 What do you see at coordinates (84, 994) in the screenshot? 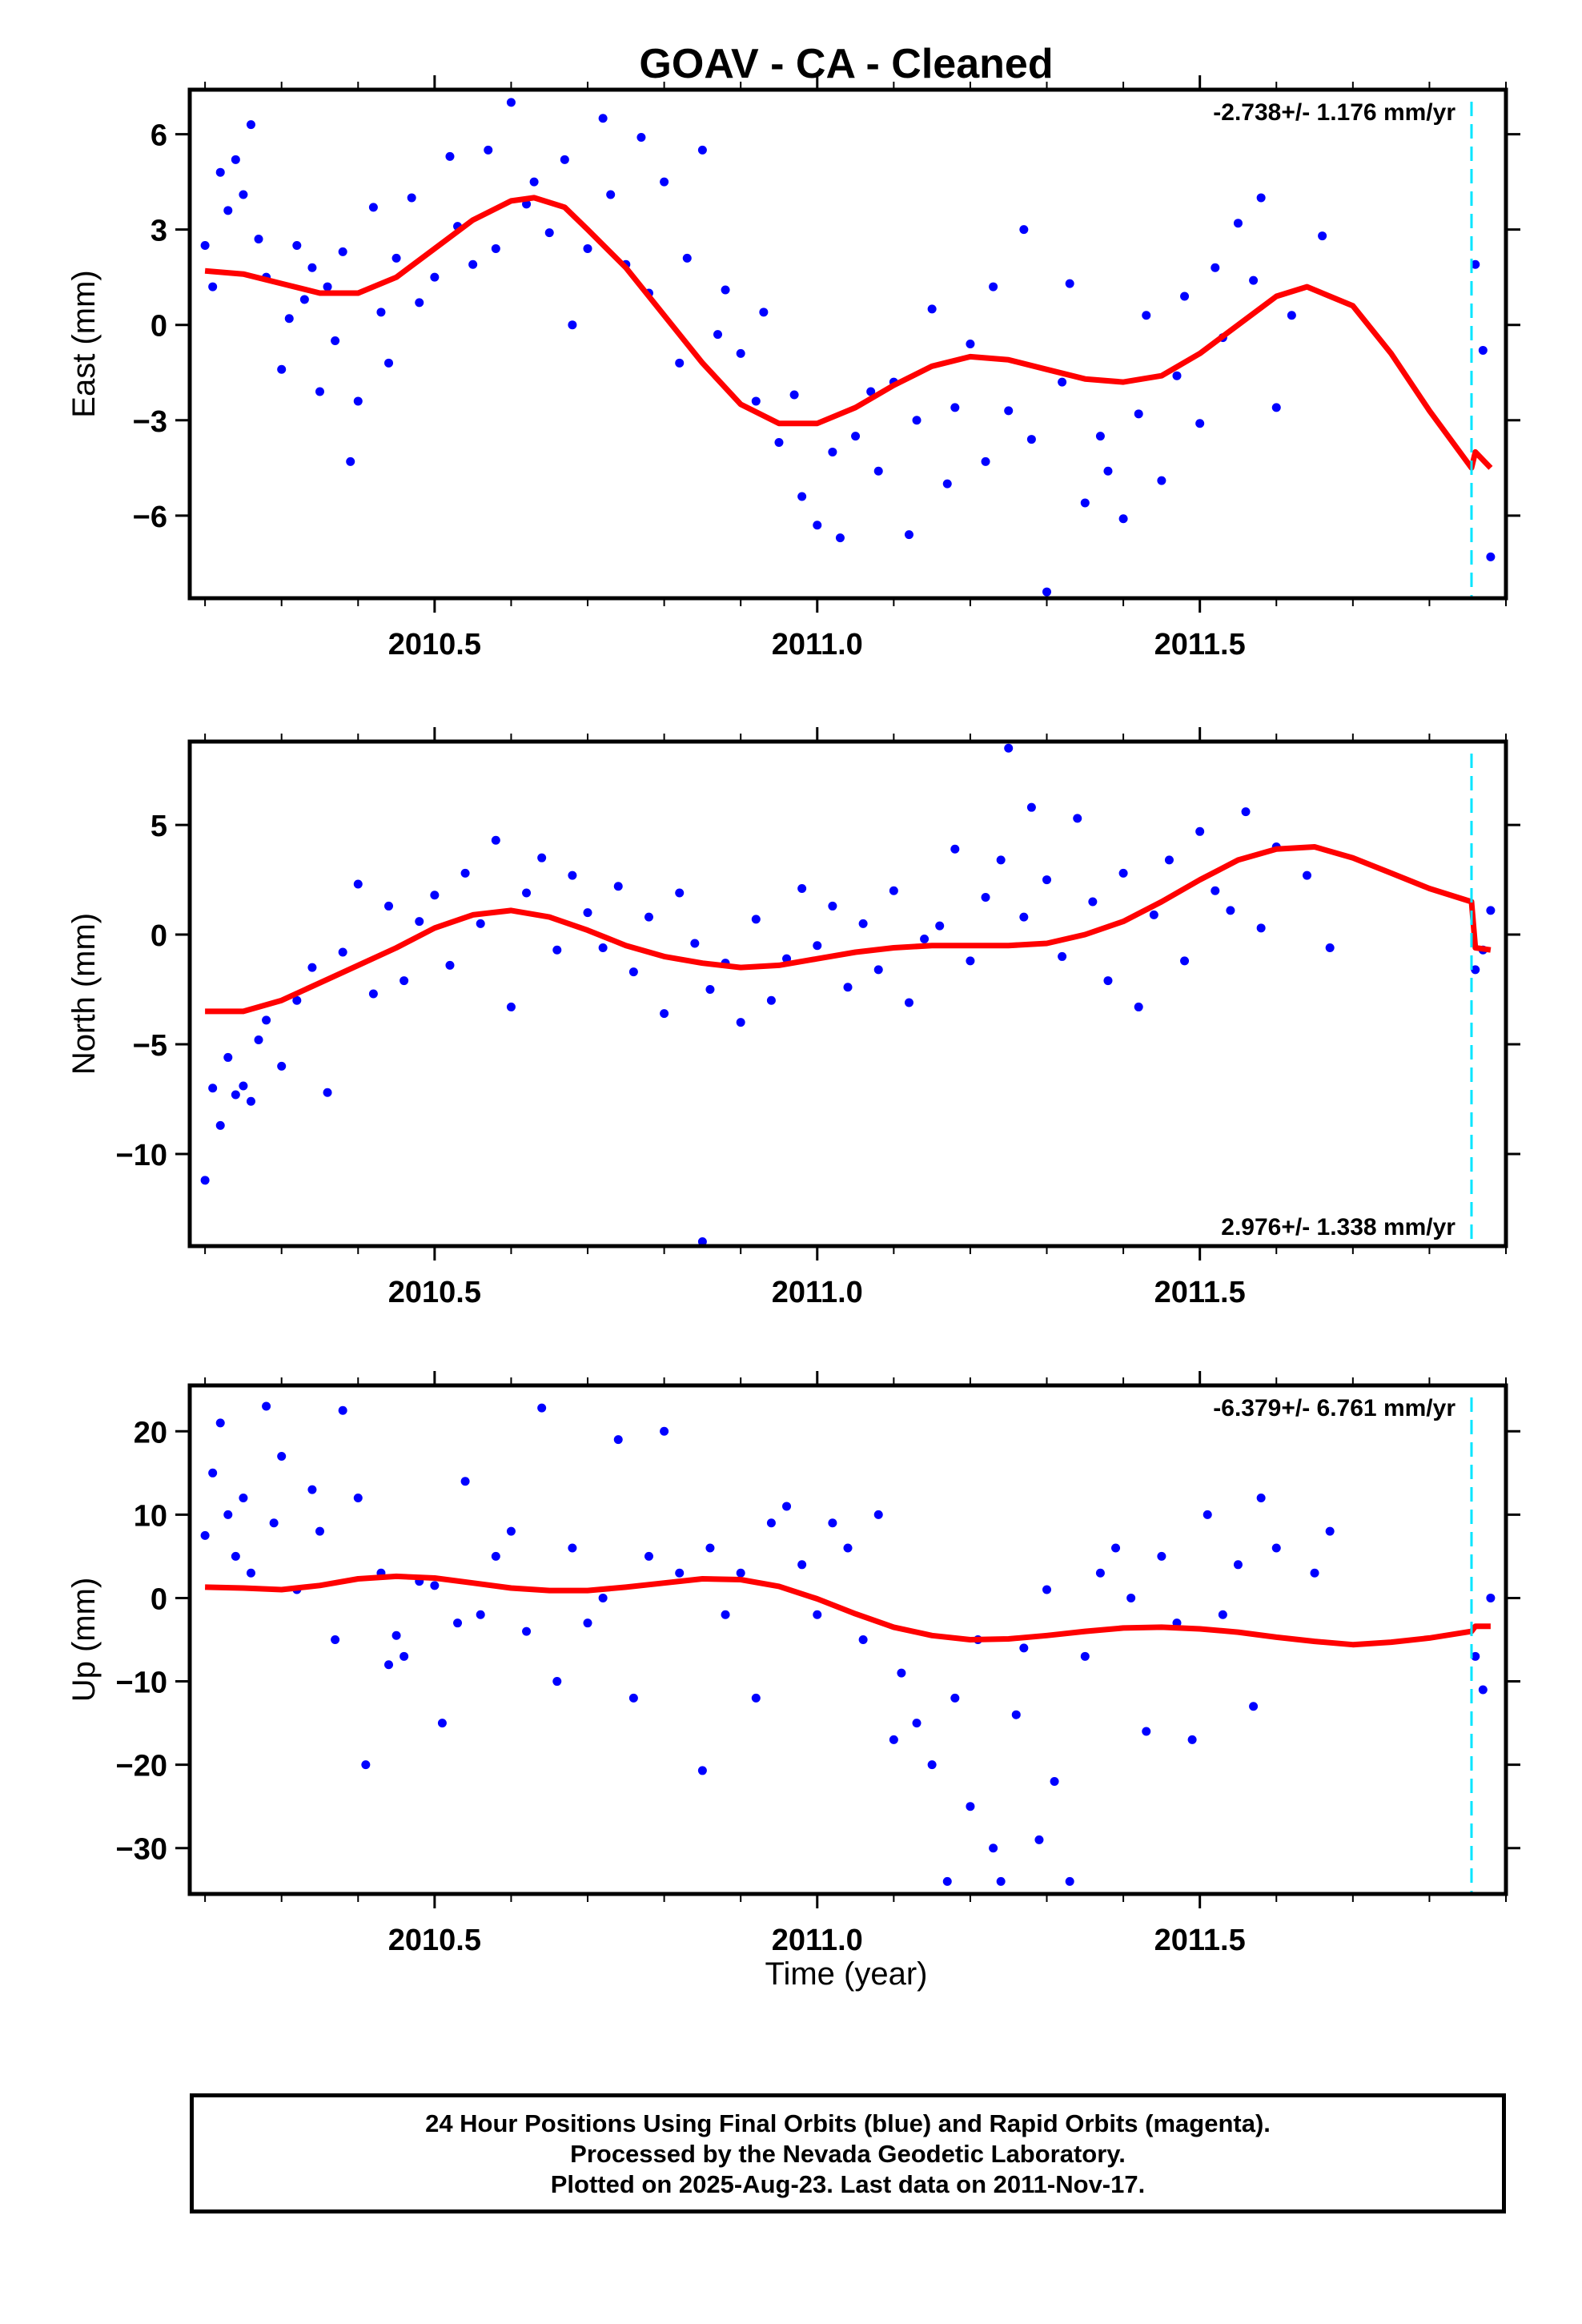
I see `y-axis-label: North (mm)` at bounding box center [84, 994].